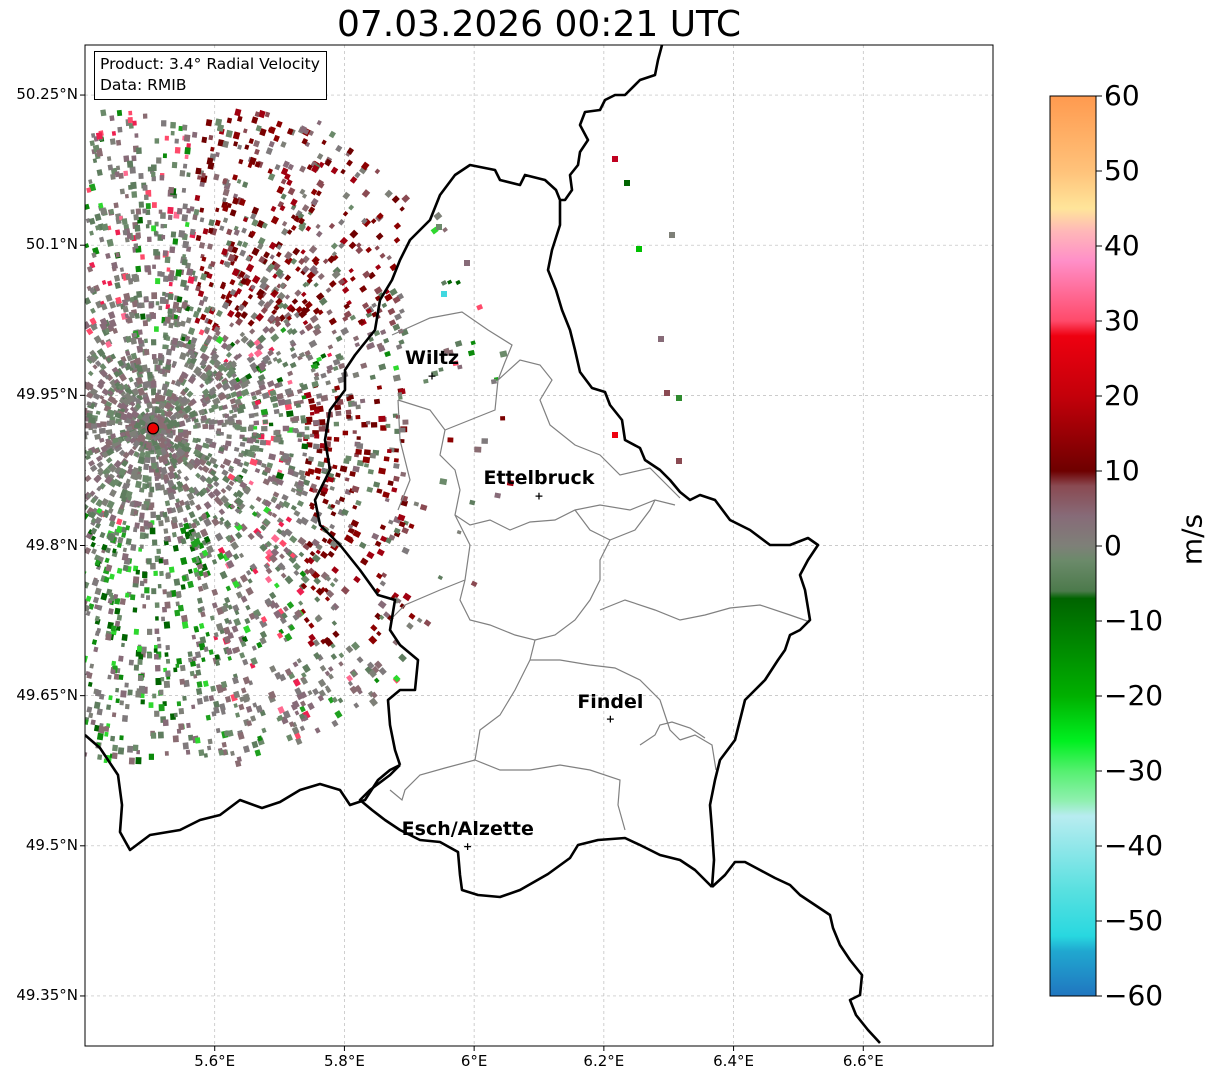 This screenshot has height=1081, width=1207. Describe the element at coordinates (47, 694) in the screenshot. I see `lat-label: 49.65°N` at that location.